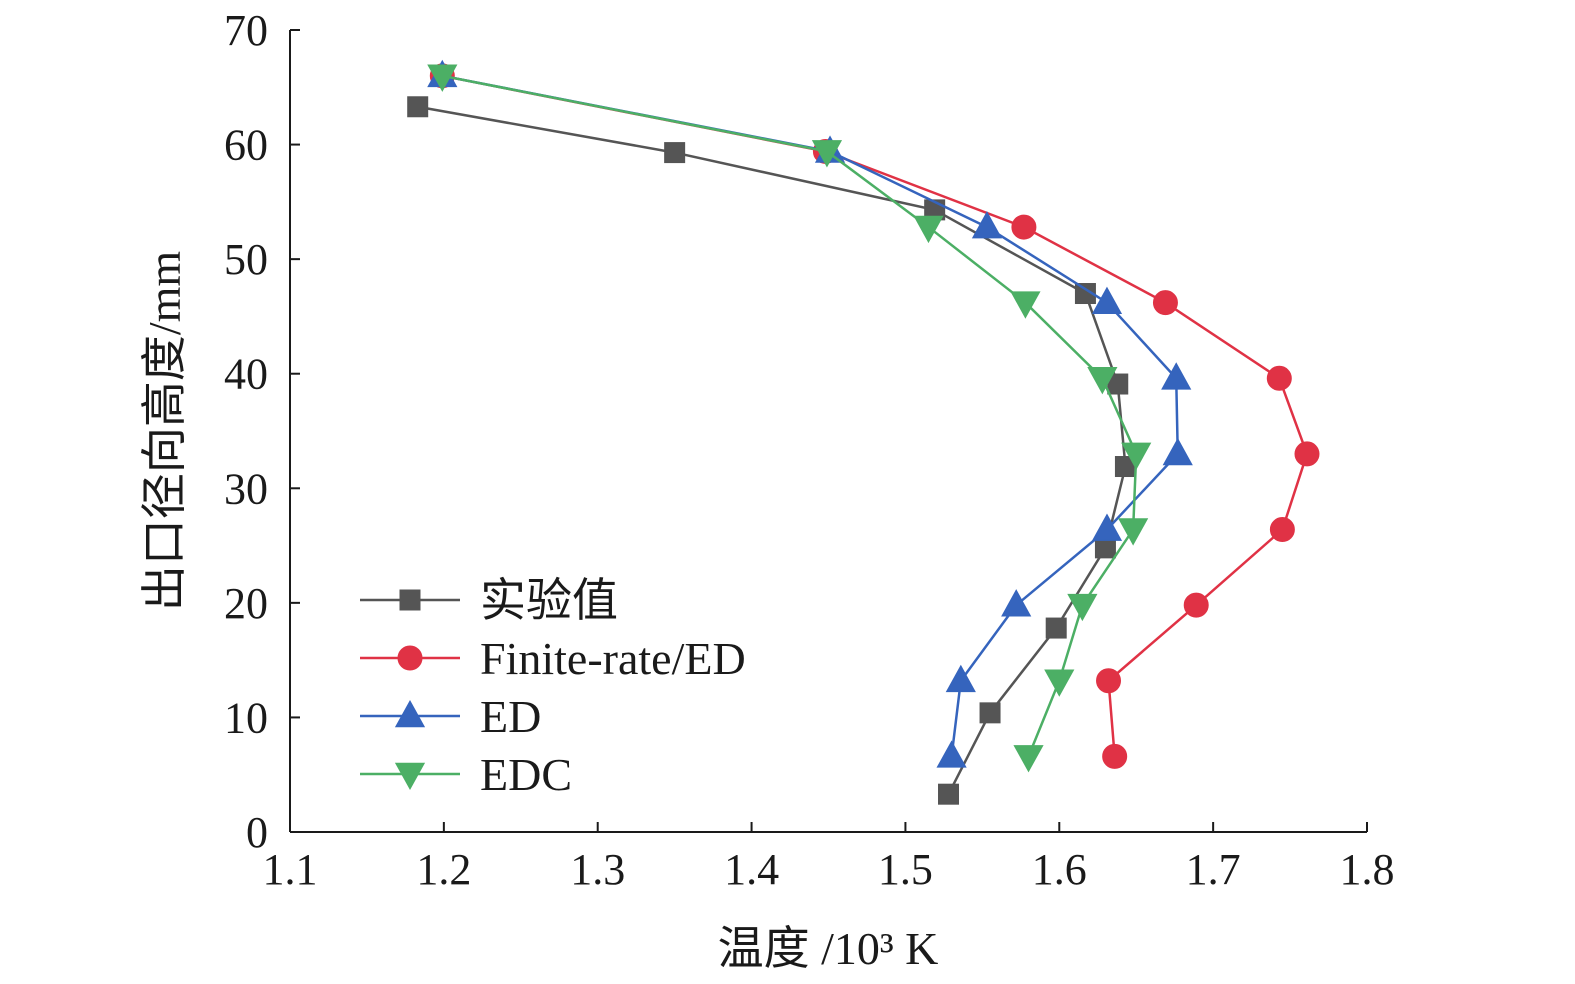 Image resolution: width=1575 pixels, height=984 pixels. What do you see at coordinates (1213, 869) in the screenshot?
I see `x-tick-label: 1.7` at bounding box center [1213, 869].